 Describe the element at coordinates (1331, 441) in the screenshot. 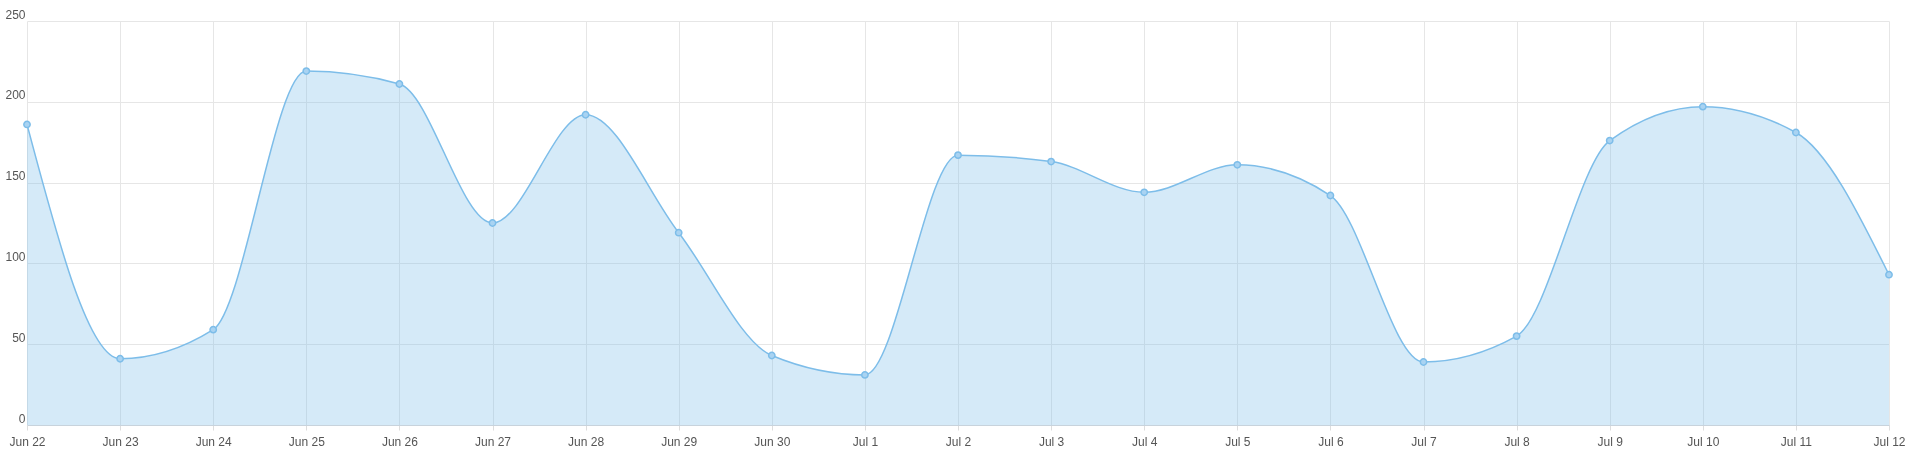

I see `x-tick-label: Jul 6` at that location.